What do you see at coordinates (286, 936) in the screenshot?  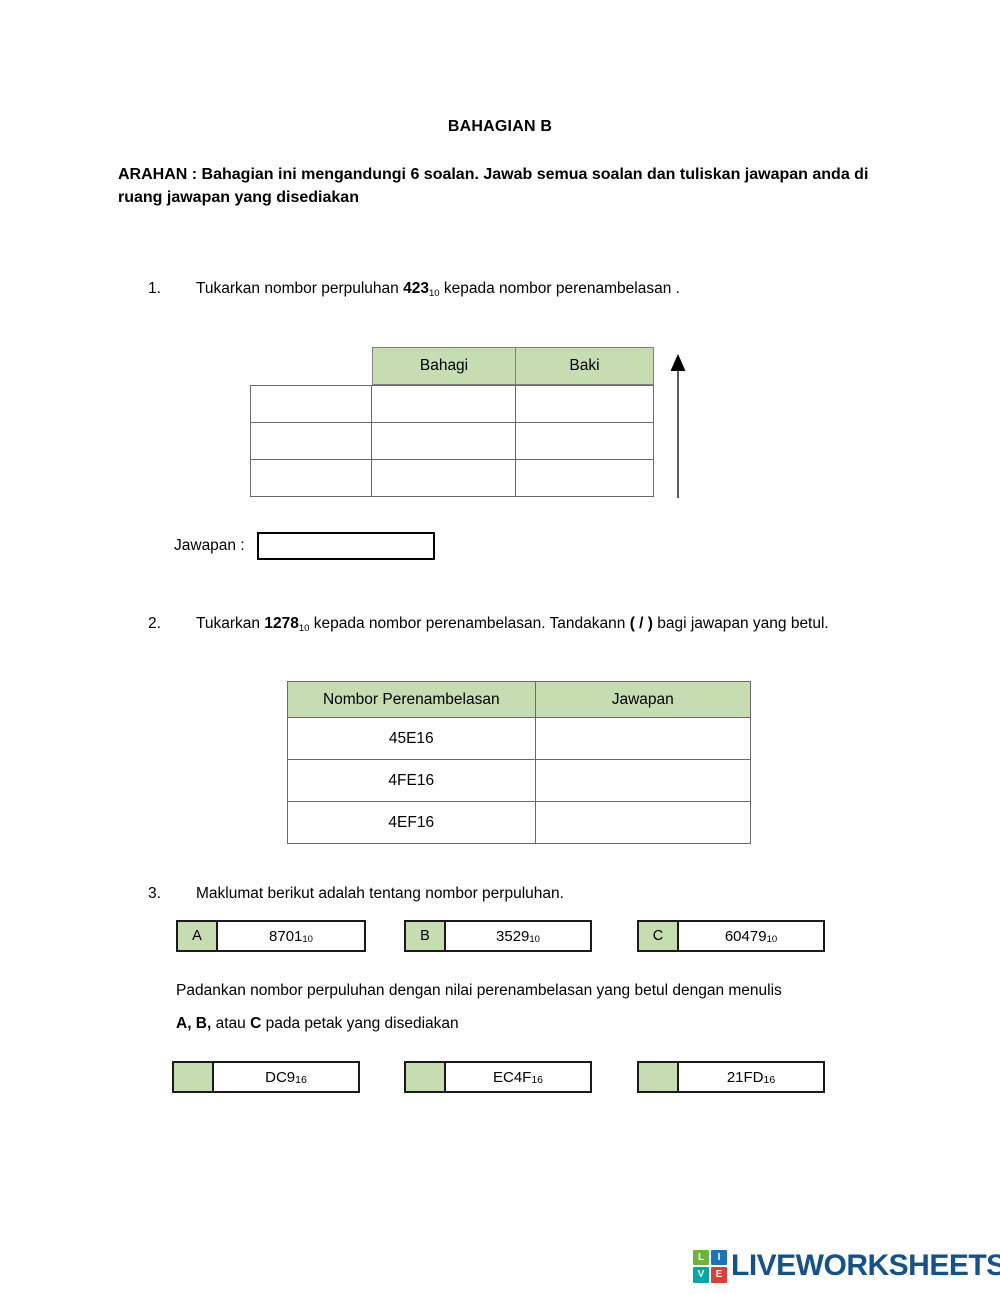 I see `given-chip-number: 8701` at bounding box center [286, 936].